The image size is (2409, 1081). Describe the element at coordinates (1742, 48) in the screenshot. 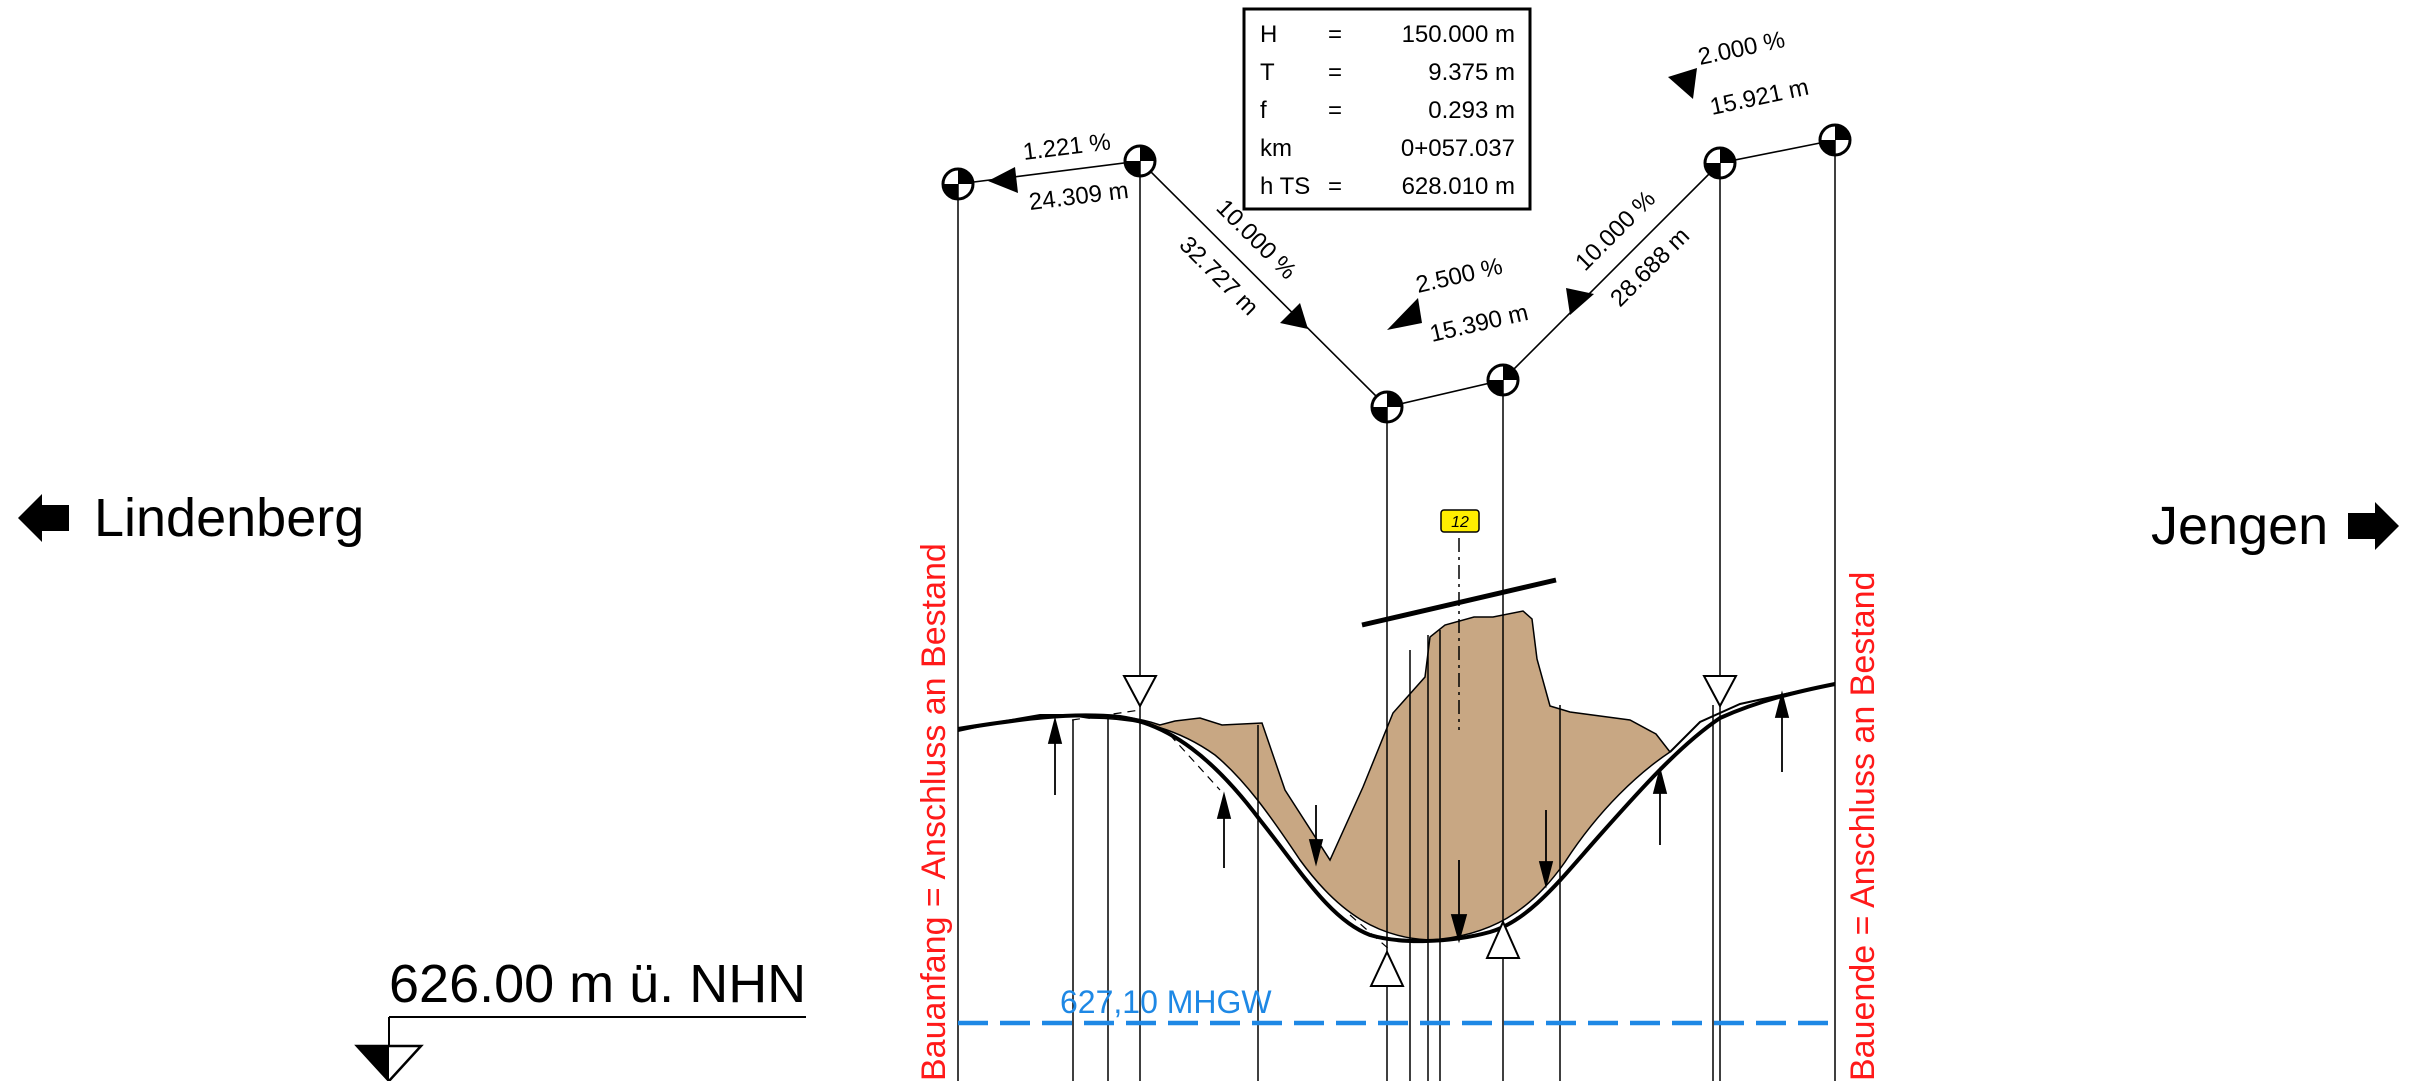

I see `segment-grade-label: 2.000 %` at that location.